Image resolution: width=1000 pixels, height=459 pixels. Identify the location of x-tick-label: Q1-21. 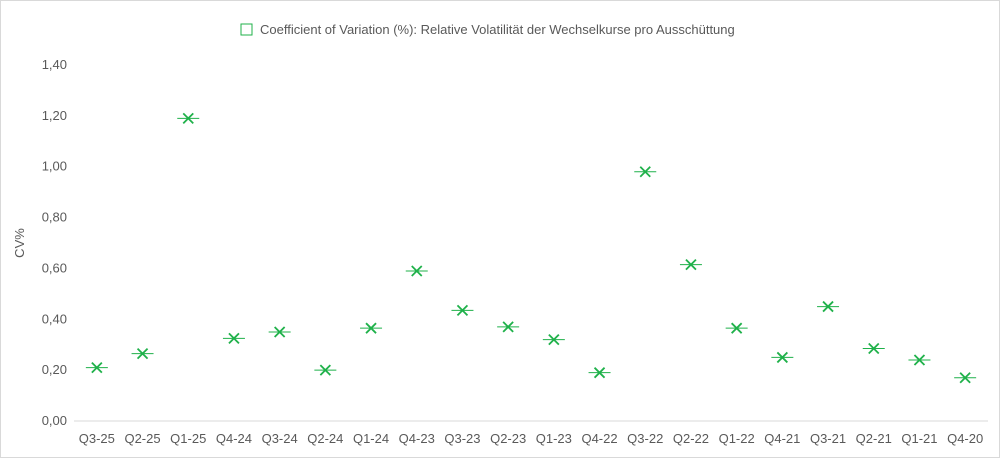
(919, 438).